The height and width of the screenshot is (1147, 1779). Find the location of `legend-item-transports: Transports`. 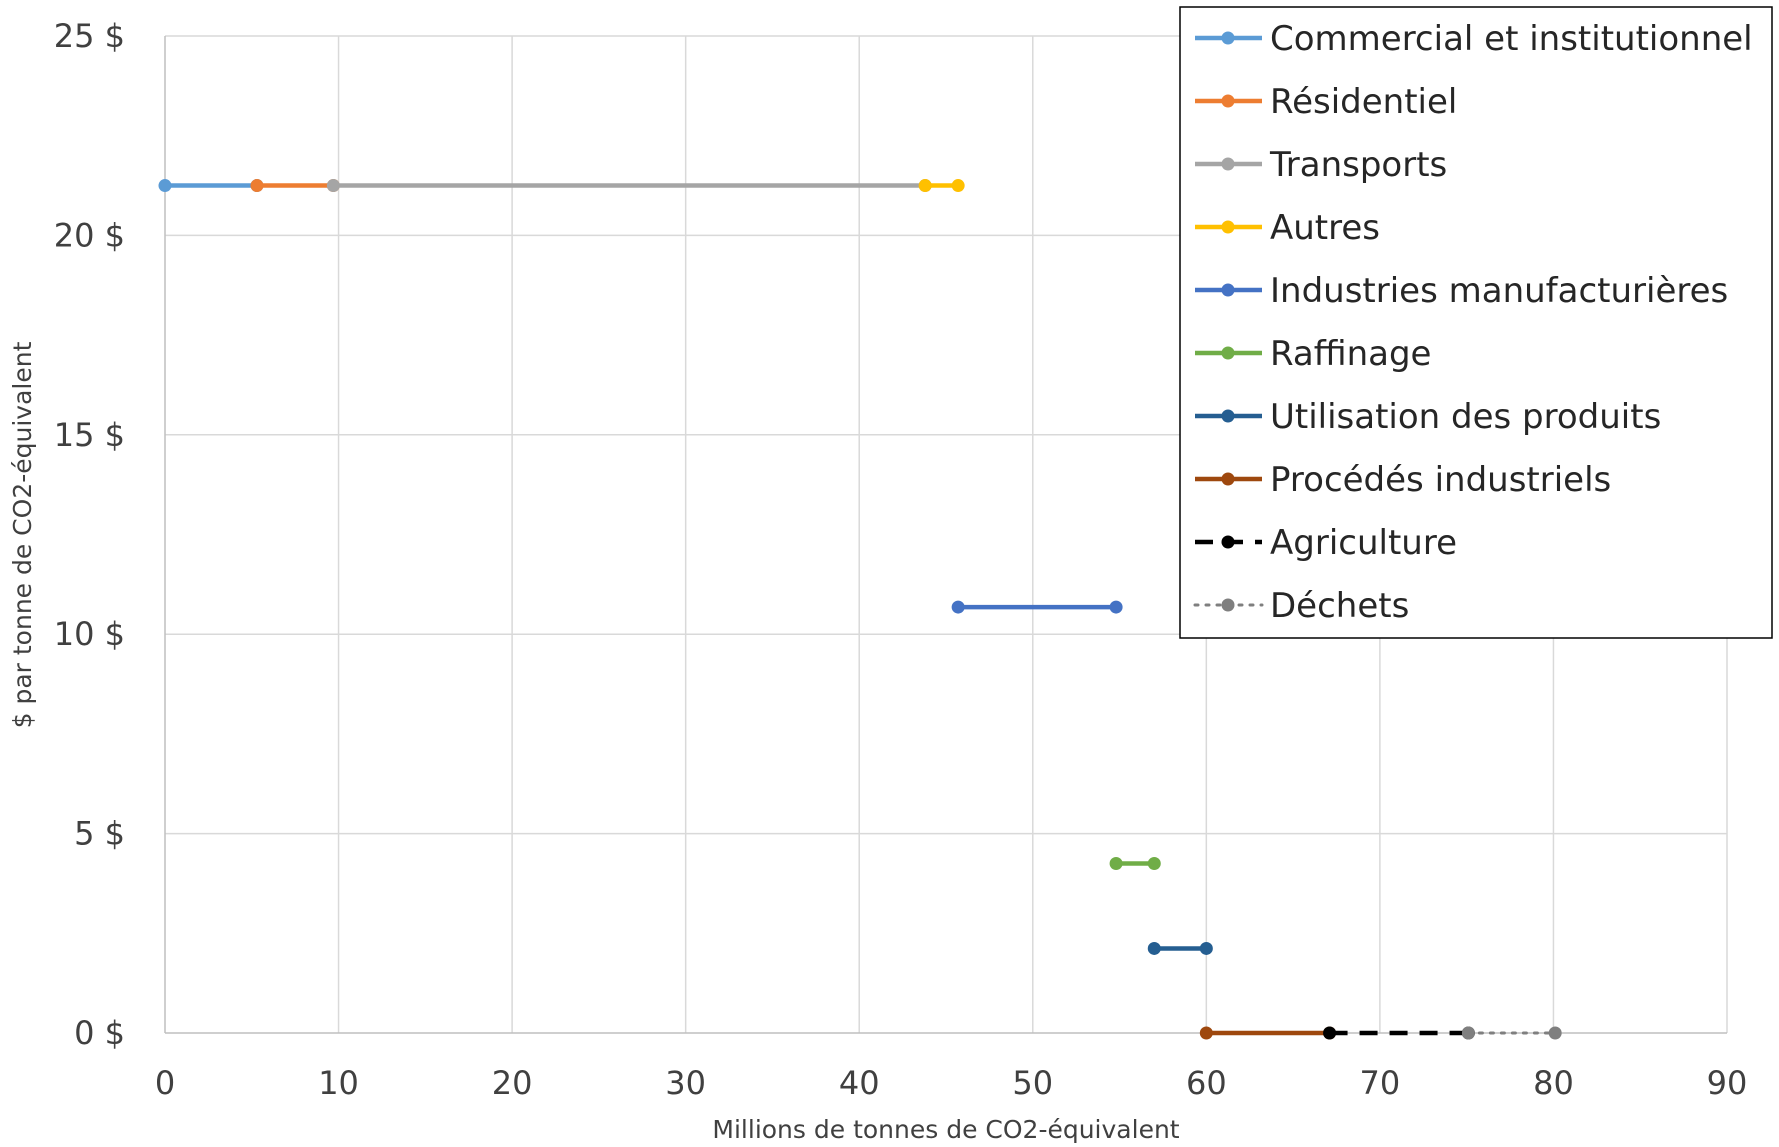

legend-item-transports: Transports is located at coordinates (1321, 165).